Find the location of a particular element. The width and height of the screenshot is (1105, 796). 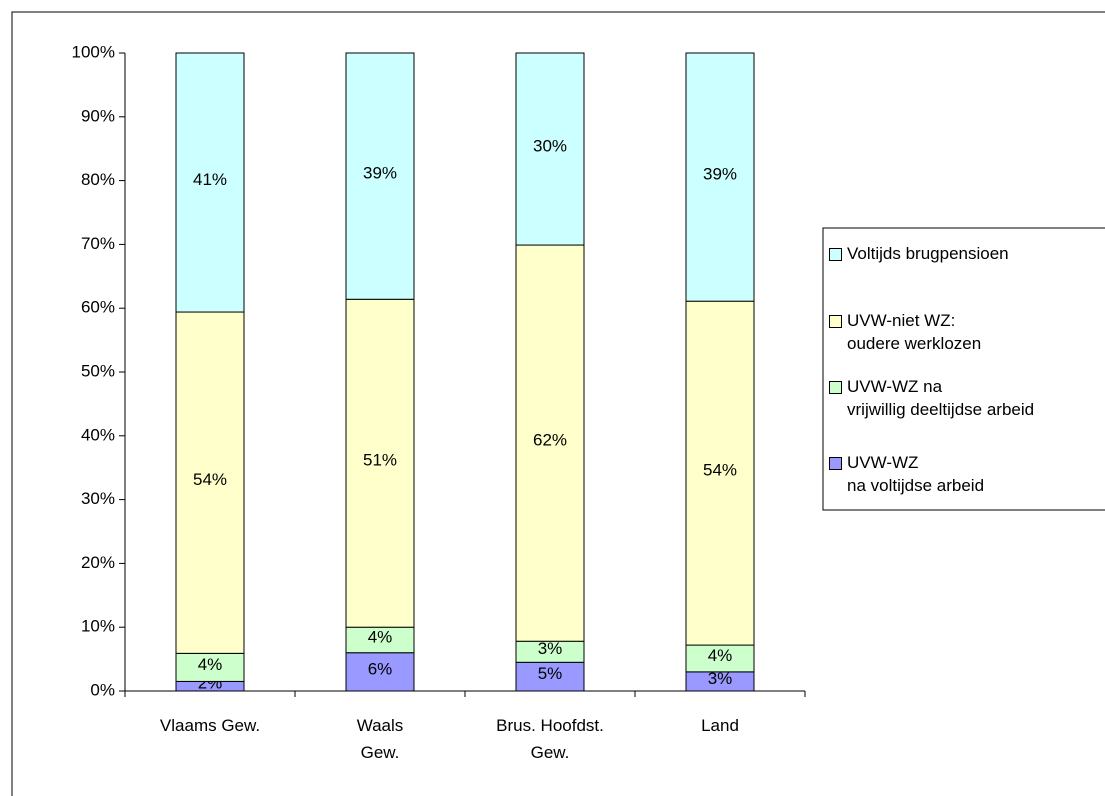

x-tick-label: Land is located at coordinates (720, 725).